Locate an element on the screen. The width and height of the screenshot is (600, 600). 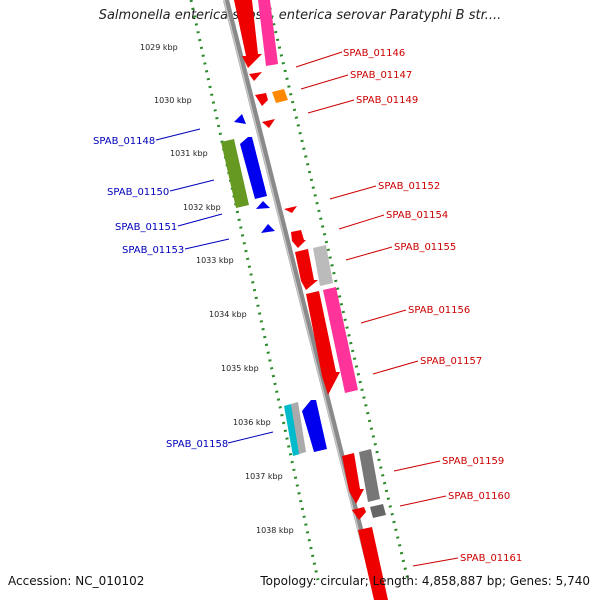
gene-label: SPAB_01156 is located at coordinates (439, 310).